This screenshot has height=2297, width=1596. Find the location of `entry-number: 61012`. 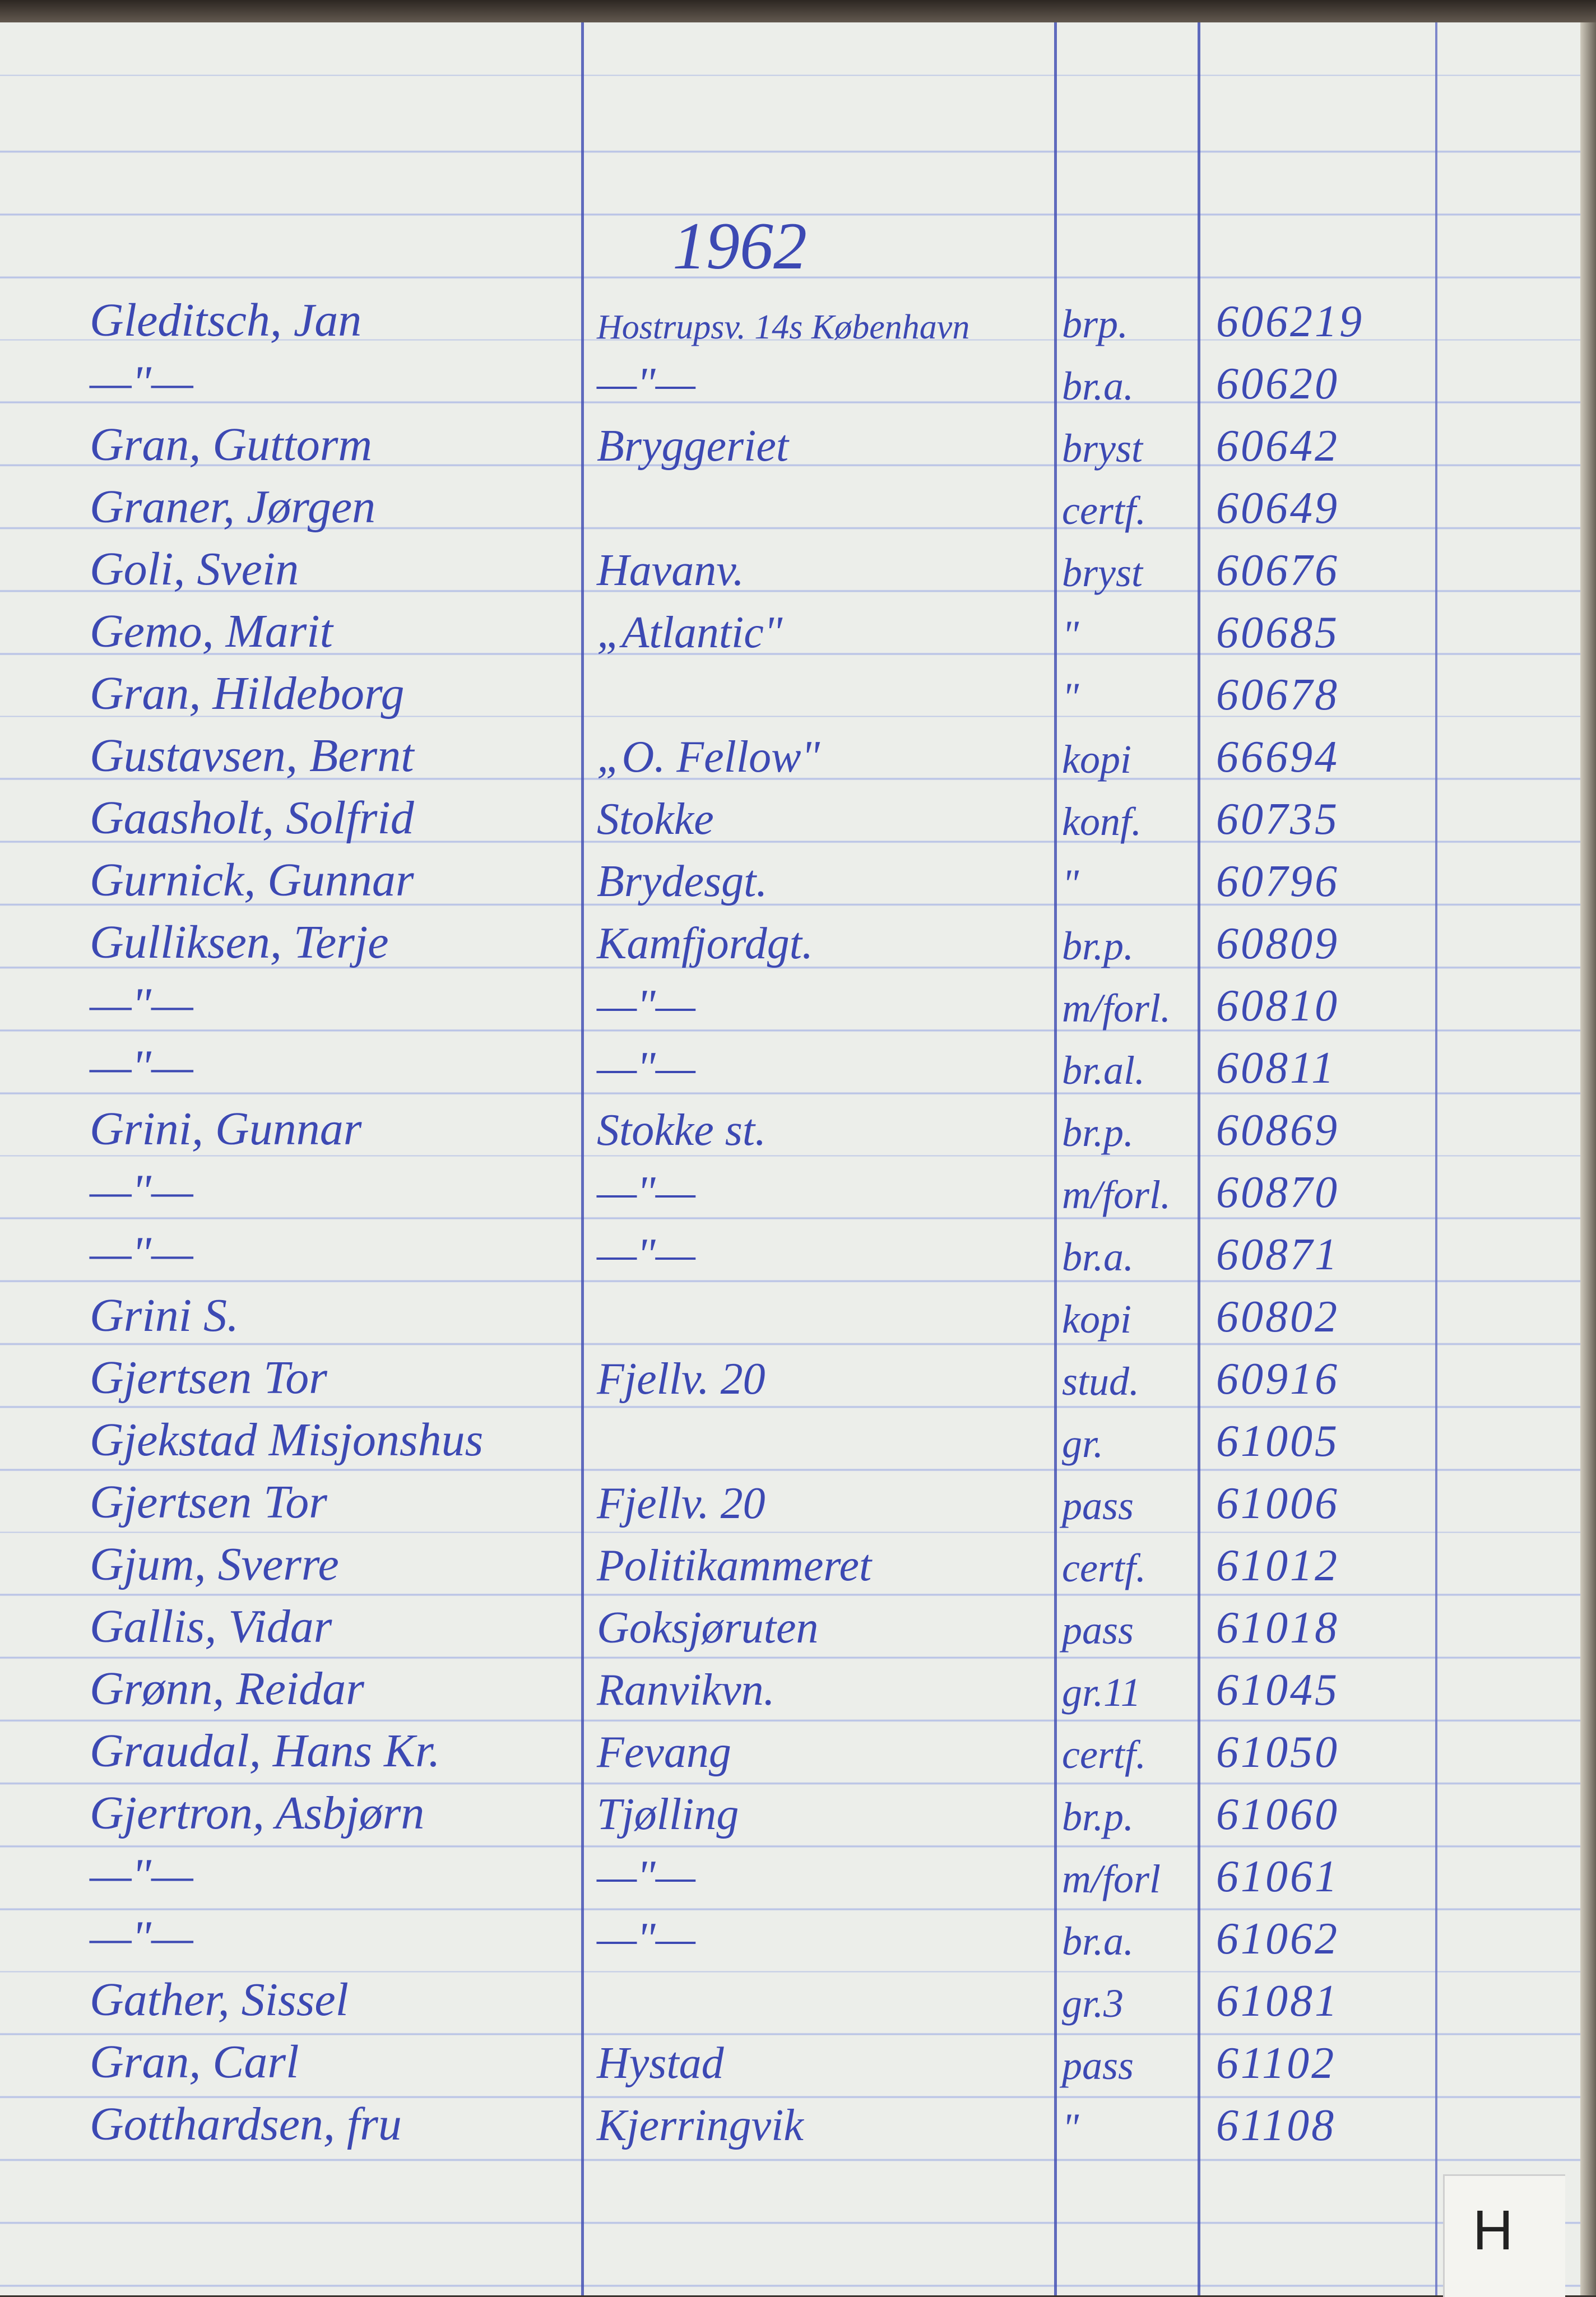

entry-number: 61012 is located at coordinates (1277, 1566).